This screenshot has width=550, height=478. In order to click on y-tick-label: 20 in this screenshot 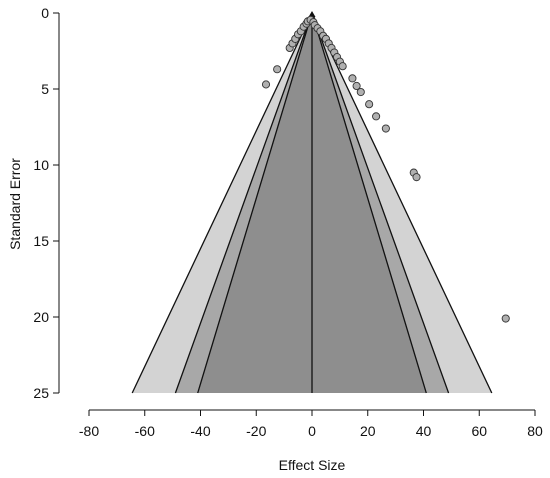, I will do `click(41, 317)`.